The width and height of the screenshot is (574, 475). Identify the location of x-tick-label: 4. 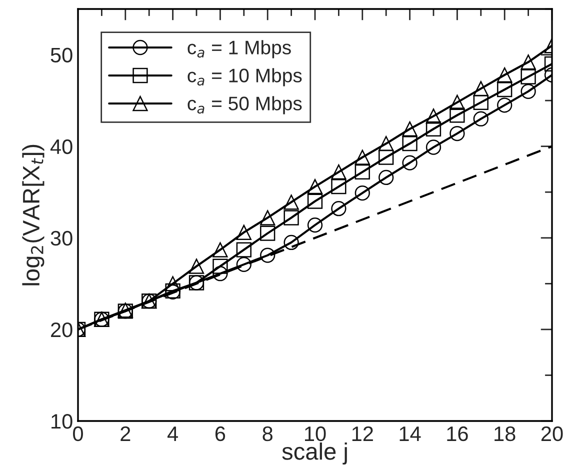
(172, 433).